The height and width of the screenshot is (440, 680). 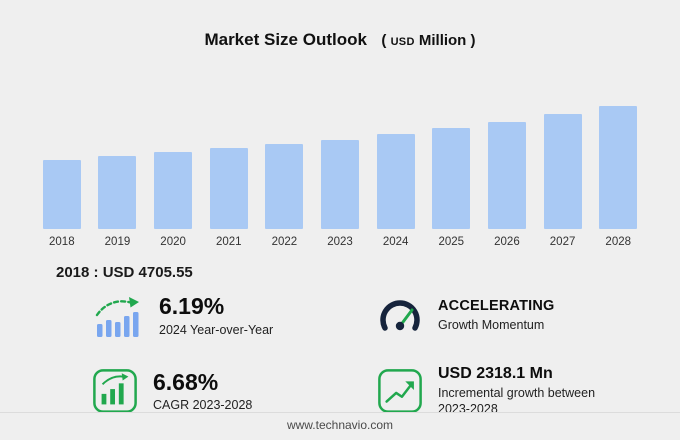 What do you see at coordinates (192, 306) in the screenshot?
I see `stat-value: 6.19%` at bounding box center [192, 306].